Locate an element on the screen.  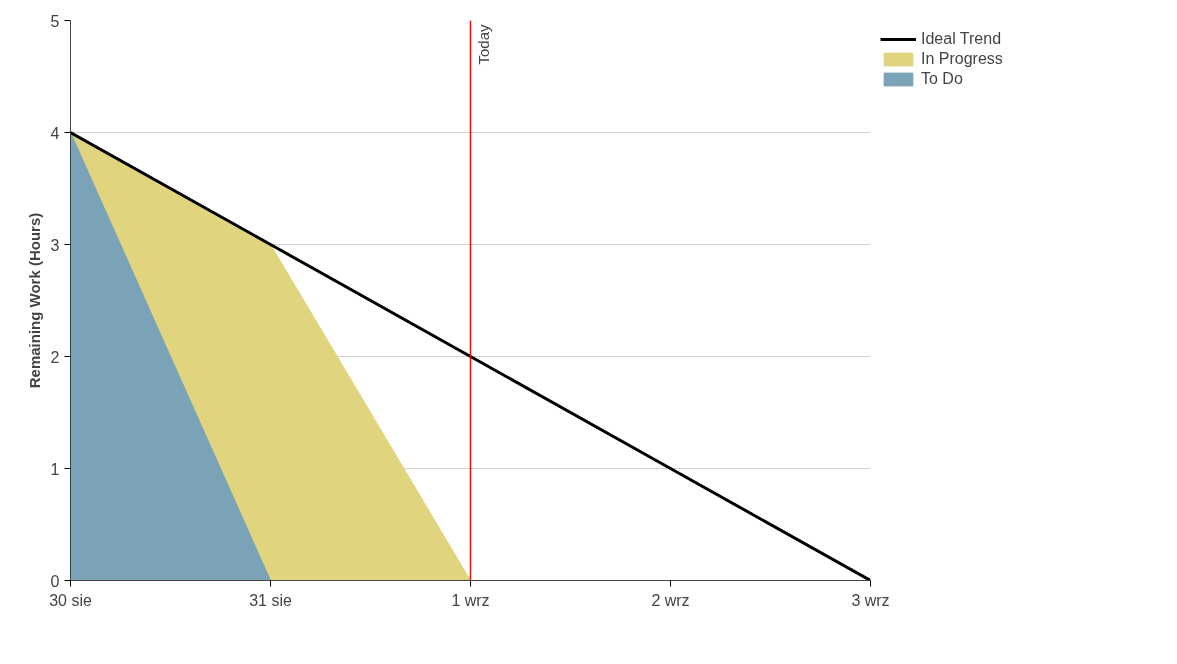
legend-label: In Progress is located at coordinates (962, 59).